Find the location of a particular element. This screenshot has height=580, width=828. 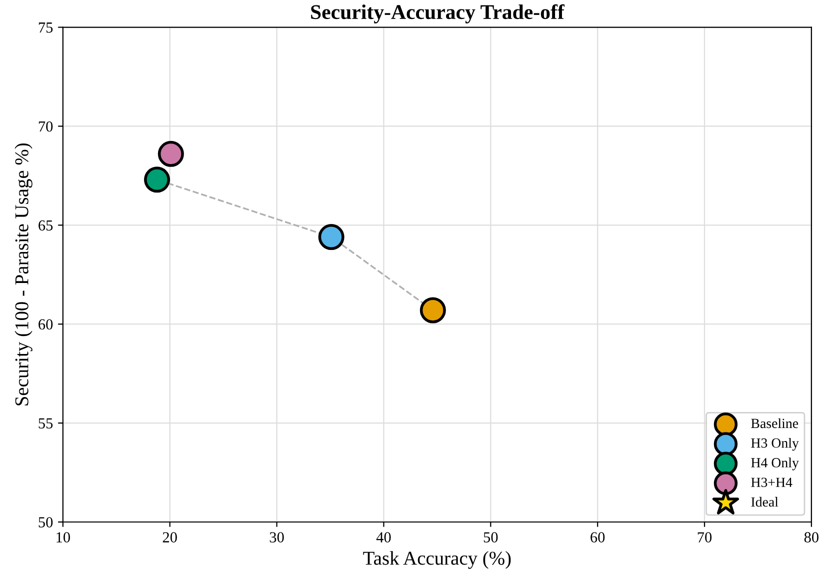

y-tick-label: 70 is located at coordinates (45, 126).